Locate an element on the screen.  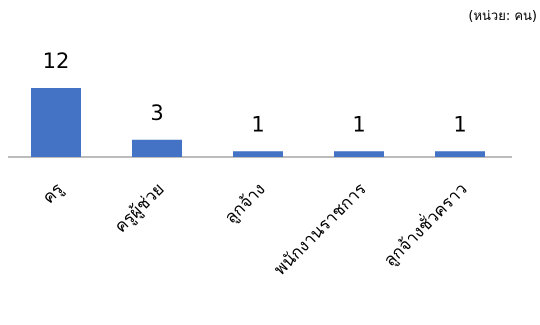
value-label-2: 1 is located at coordinates (257, 124).